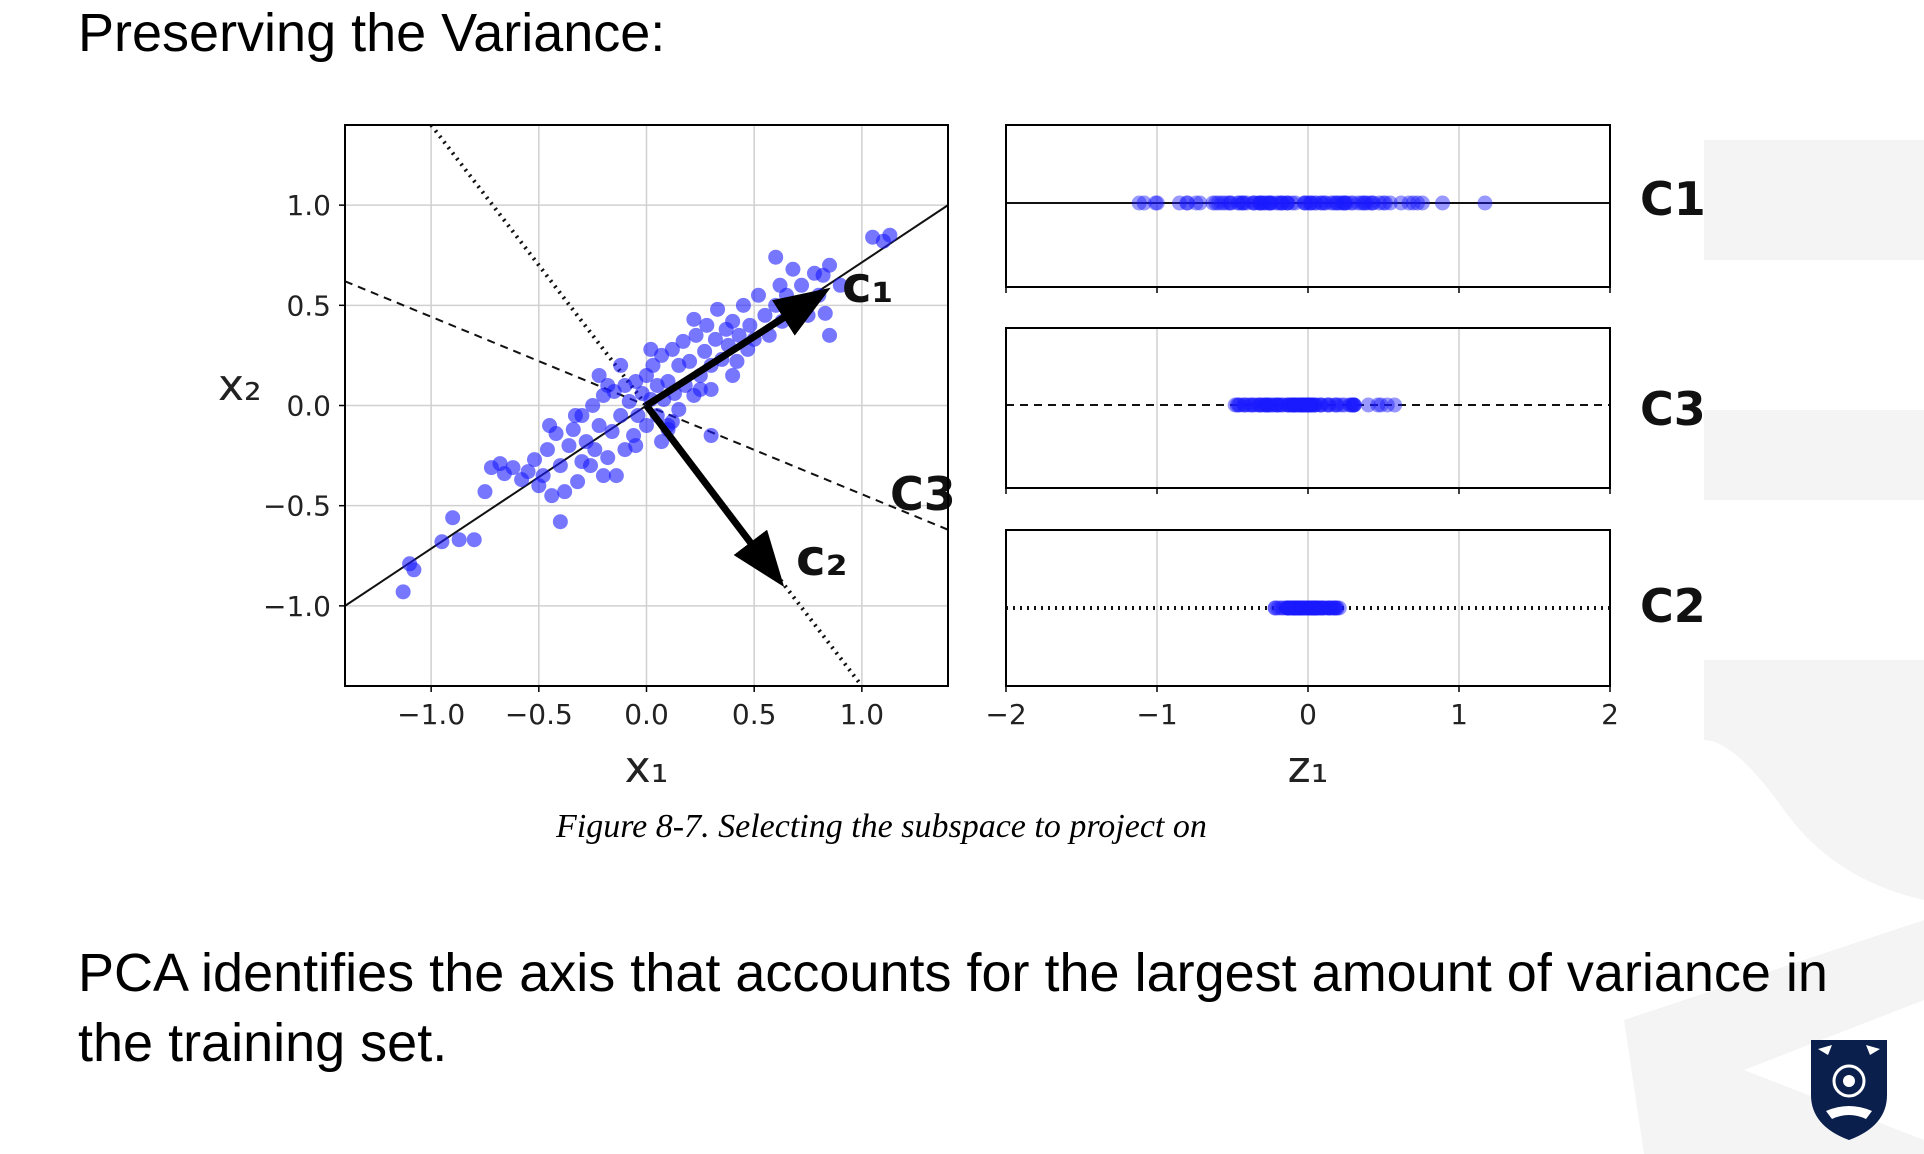 Image resolution: width=1924 pixels, height=1154 pixels. What do you see at coordinates (1308, 714) in the screenshot?
I see `z-tick-label: 0` at bounding box center [1308, 714].